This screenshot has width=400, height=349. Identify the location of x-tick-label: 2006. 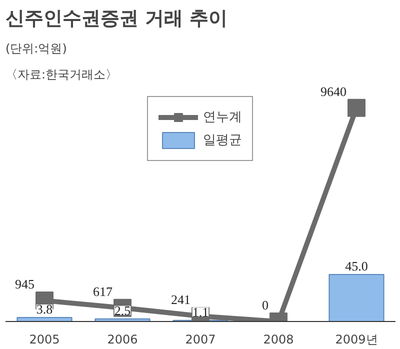
(122, 339).